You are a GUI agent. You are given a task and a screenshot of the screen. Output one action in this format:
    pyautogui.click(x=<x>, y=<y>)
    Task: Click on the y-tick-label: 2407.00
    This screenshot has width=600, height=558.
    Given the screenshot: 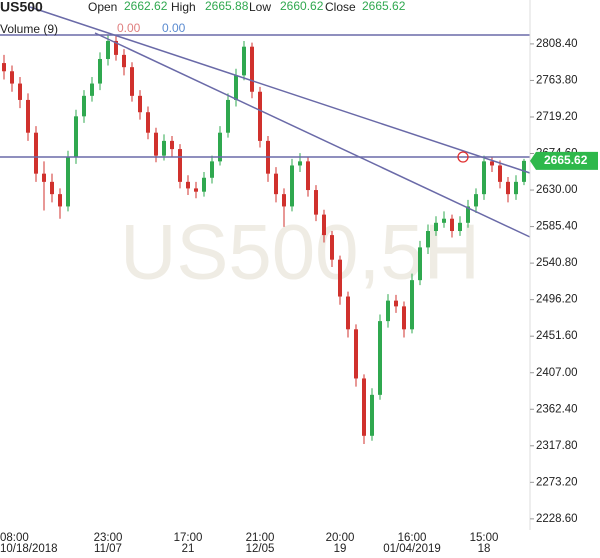 What is the action you would take?
    pyautogui.click(x=557, y=373)
    